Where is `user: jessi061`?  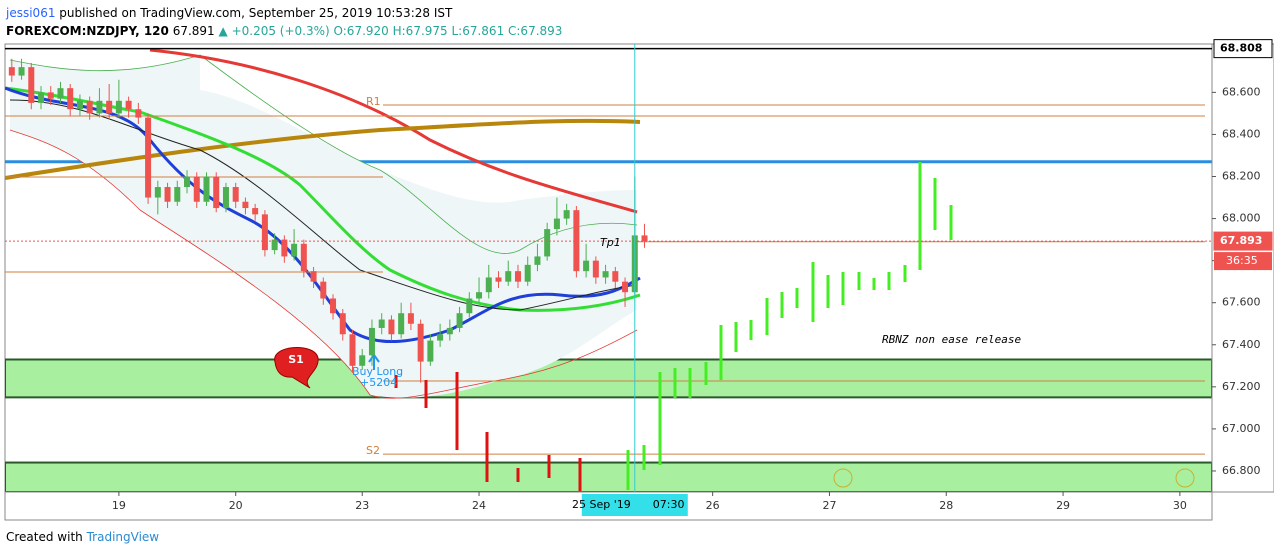
user: jessi061 is located at coordinates (31, 13).